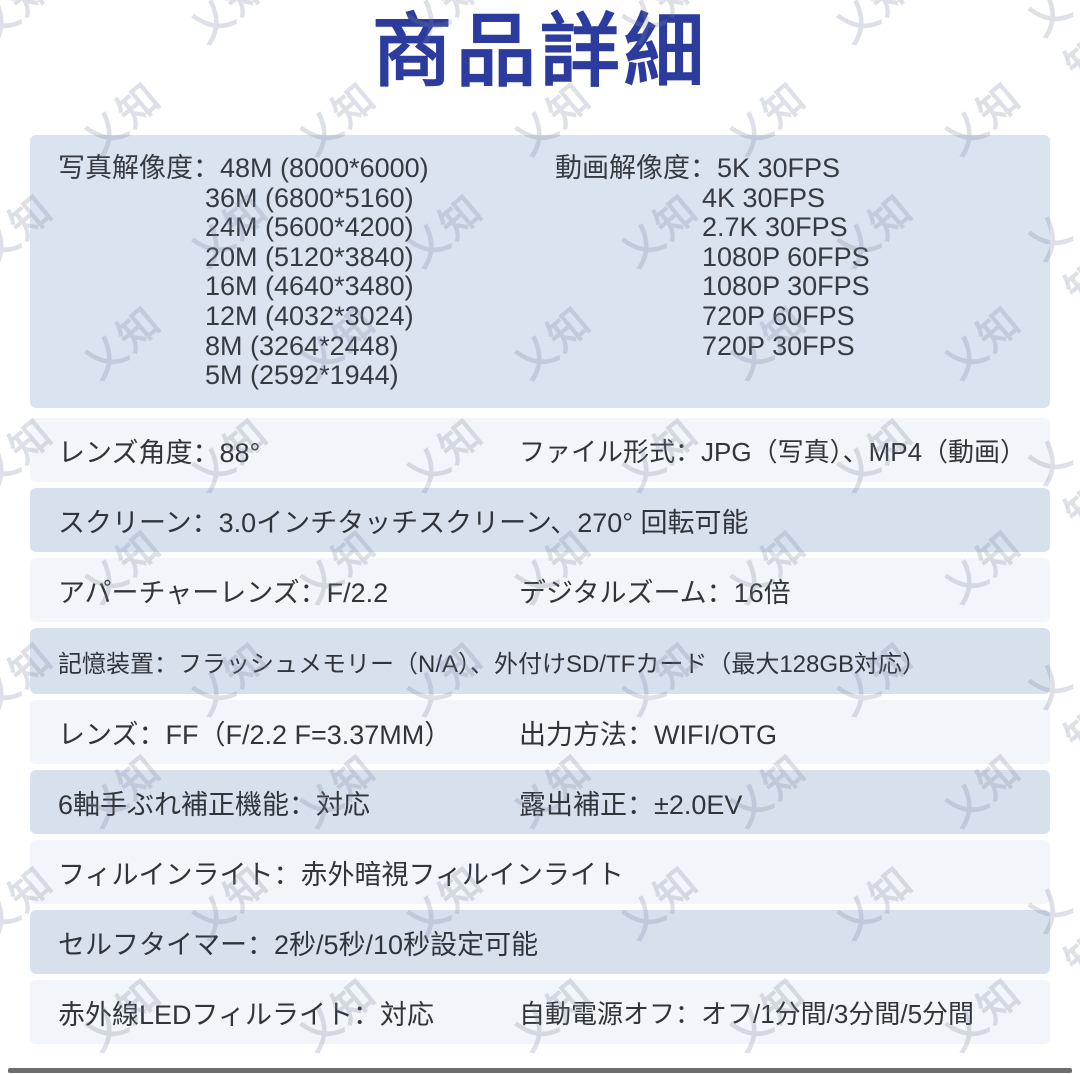 The width and height of the screenshot is (1080, 1074). Describe the element at coordinates (786, 286) in the screenshot. I see `video-resolution-value: 1080P 30FPS` at that location.